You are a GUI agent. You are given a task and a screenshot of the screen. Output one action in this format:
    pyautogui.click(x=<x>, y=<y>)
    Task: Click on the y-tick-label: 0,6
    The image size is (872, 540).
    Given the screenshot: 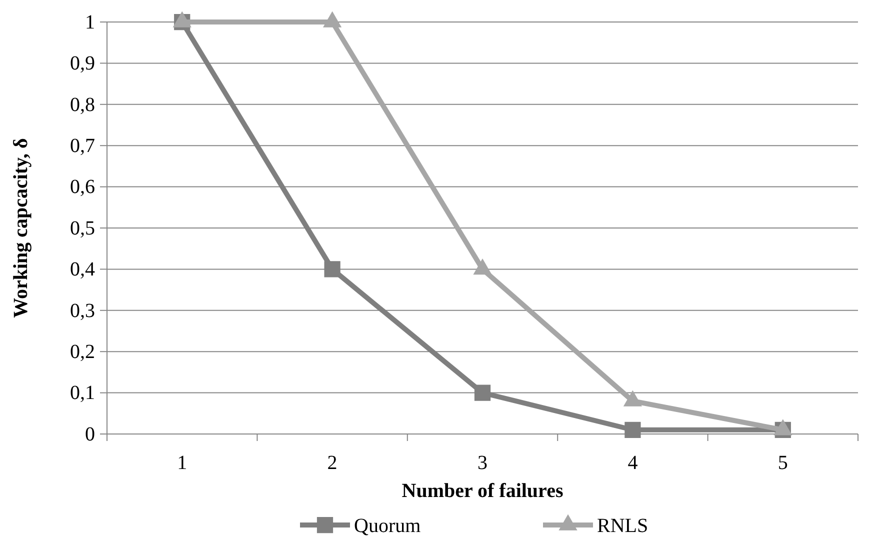 What is the action you would take?
    pyautogui.click(x=82, y=187)
    